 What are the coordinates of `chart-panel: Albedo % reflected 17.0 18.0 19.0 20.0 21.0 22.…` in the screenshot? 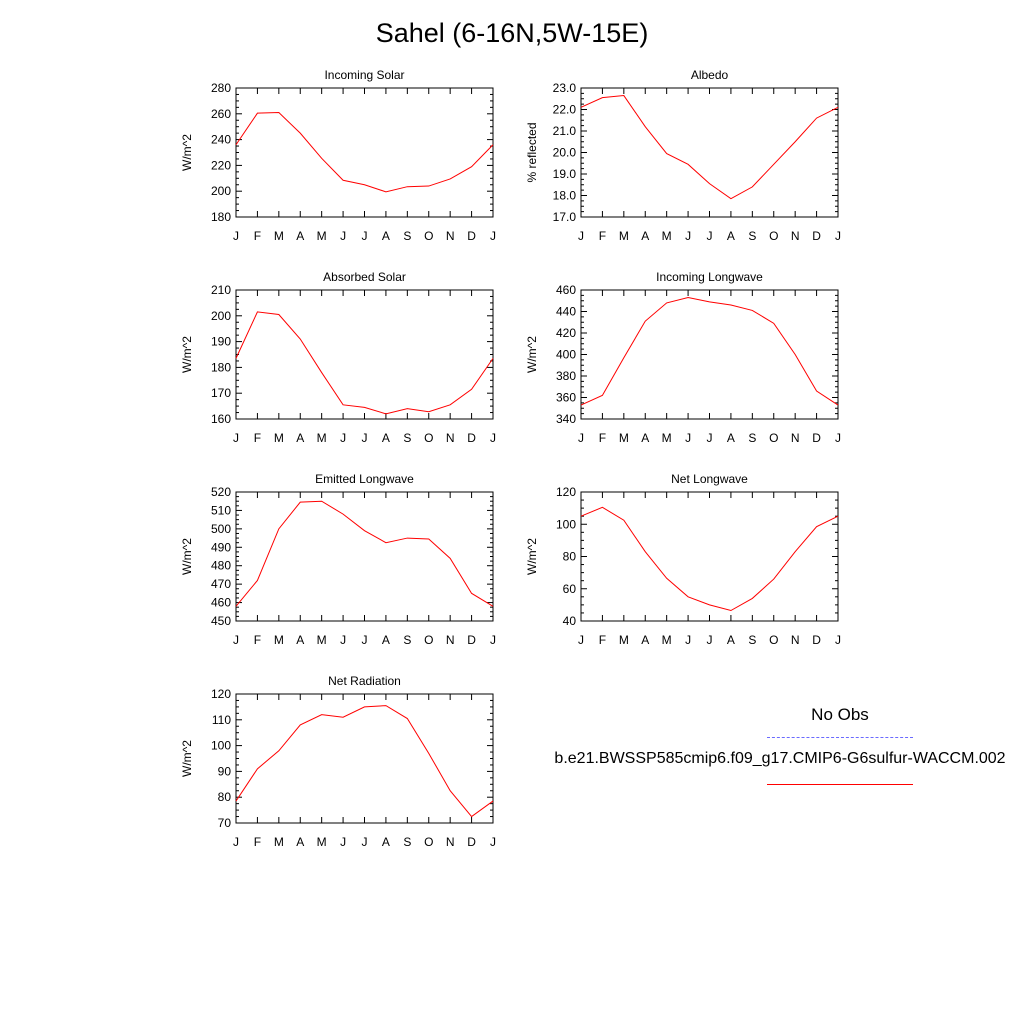 It's located at (683, 155).